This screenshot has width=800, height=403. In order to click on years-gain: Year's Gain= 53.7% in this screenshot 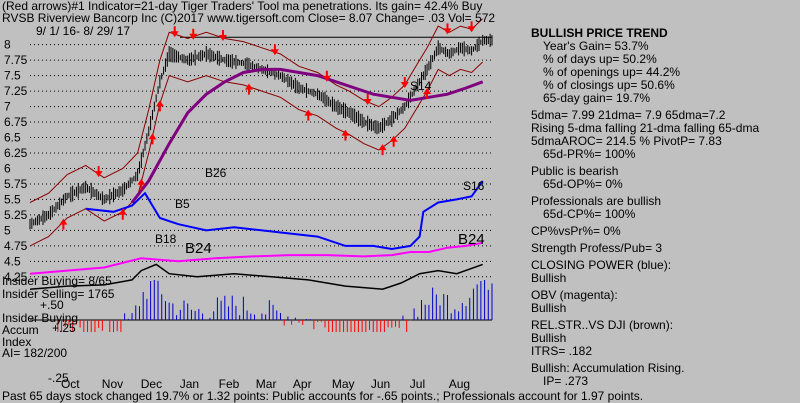, I will do `click(596, 46)`.